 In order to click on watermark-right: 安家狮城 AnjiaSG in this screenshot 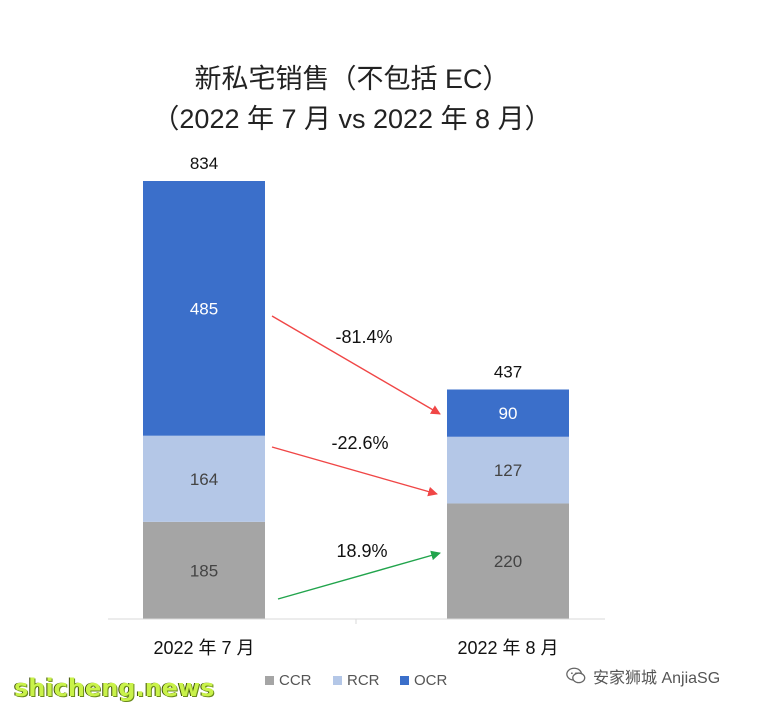, I will do `click(642, 676)`.